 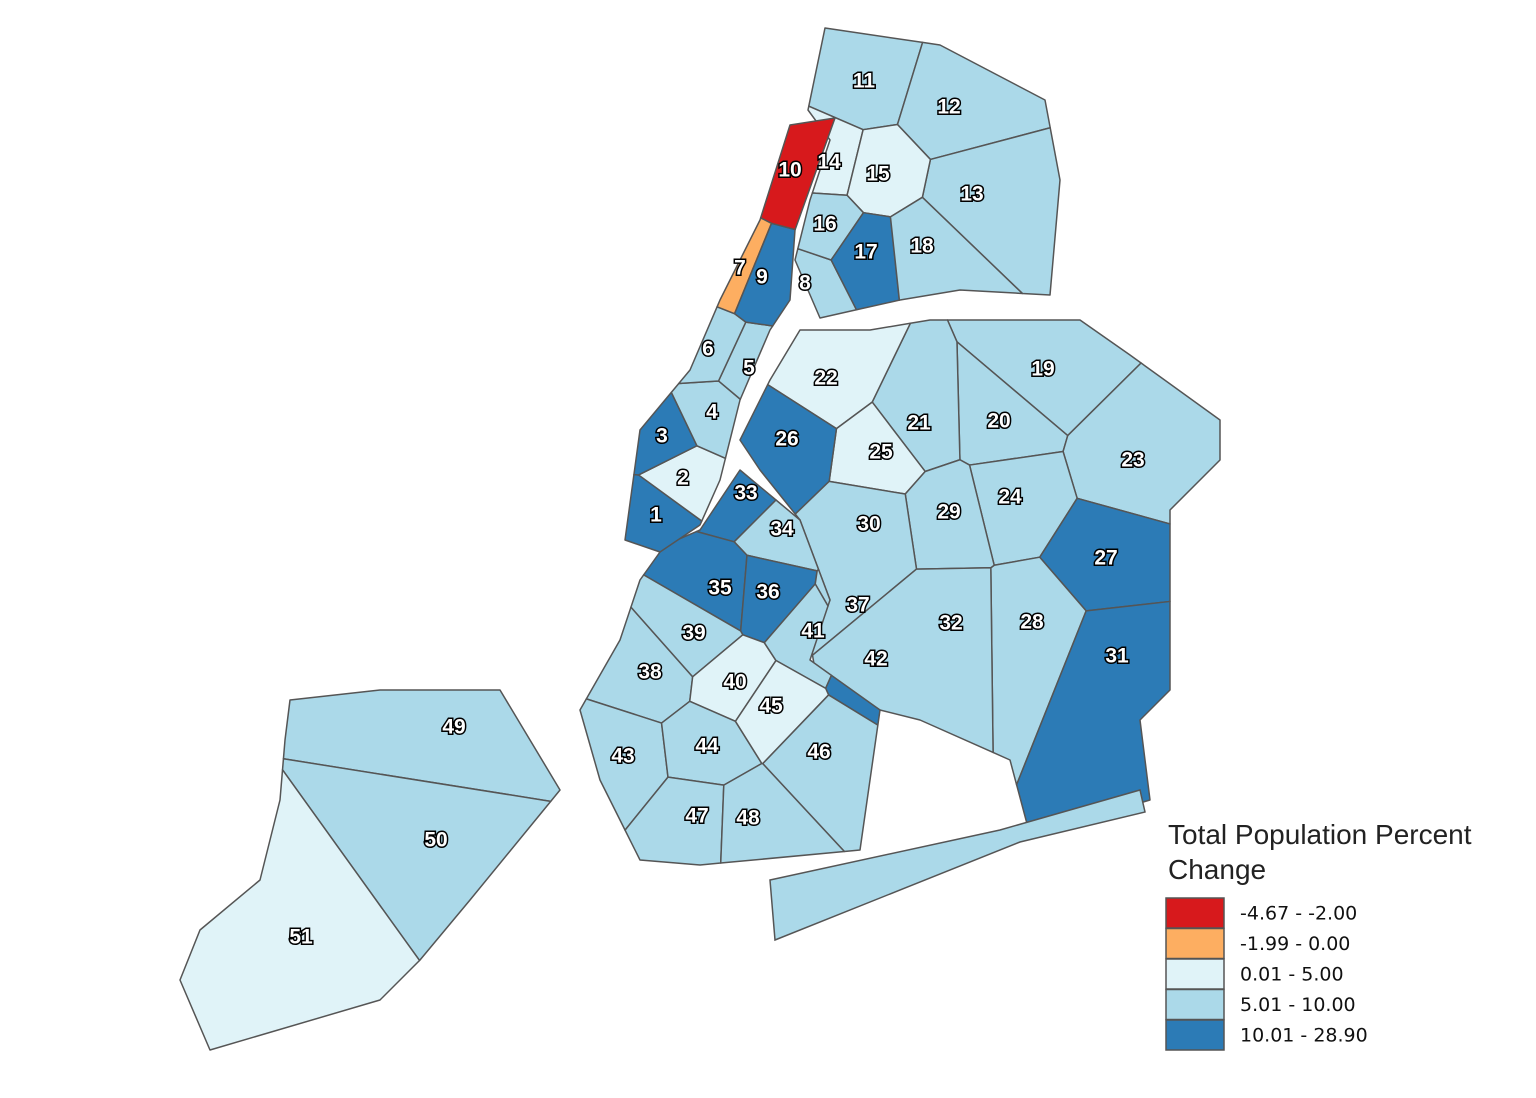 What do you see at coordinates (740, 268) in the screenshot?
I see `district-label: 7` at bounding box center [740, 268].